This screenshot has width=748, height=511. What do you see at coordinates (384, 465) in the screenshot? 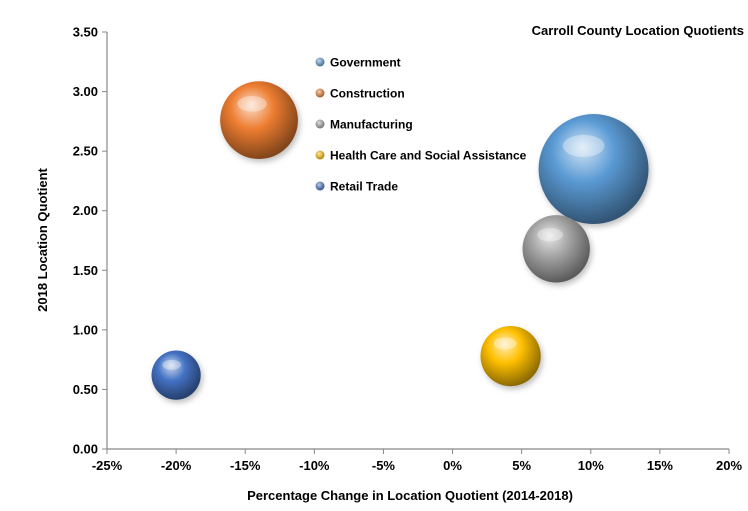
I see `x-tick-label: -5%` at bounding box center [384, 465].